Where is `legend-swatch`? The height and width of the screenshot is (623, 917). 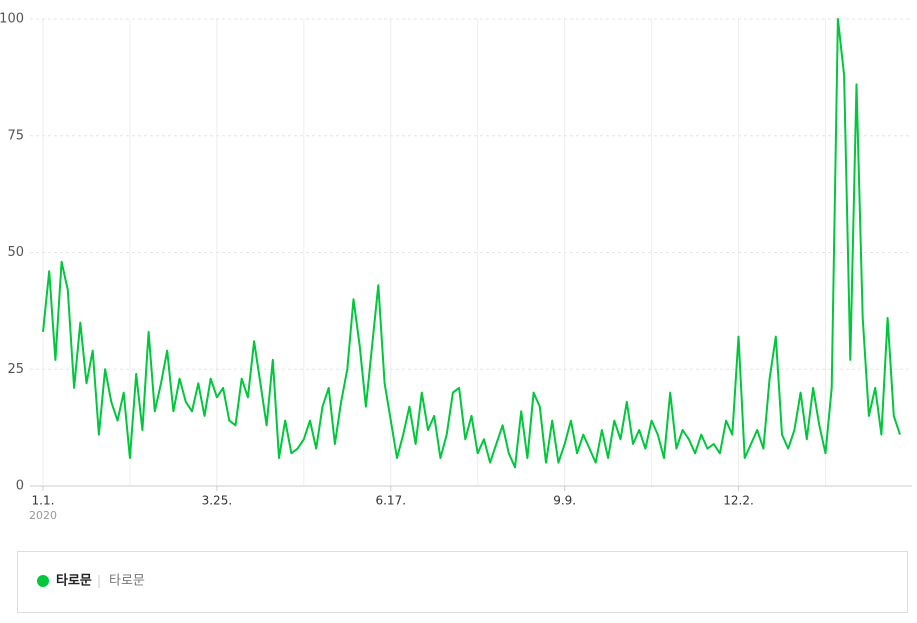 legend-swatch is located at coordinates (43, 581).